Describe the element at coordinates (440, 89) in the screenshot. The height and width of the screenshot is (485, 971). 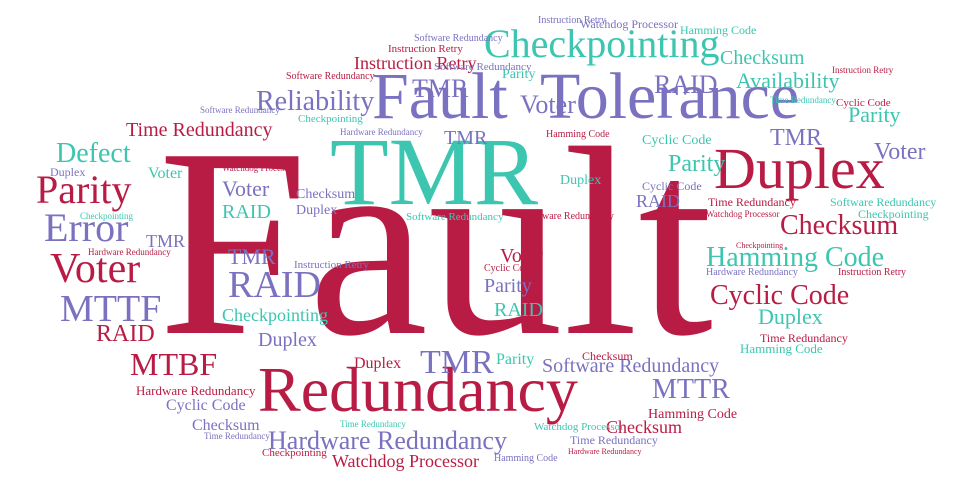
I see `word-tmr-3: TMR` at that location.